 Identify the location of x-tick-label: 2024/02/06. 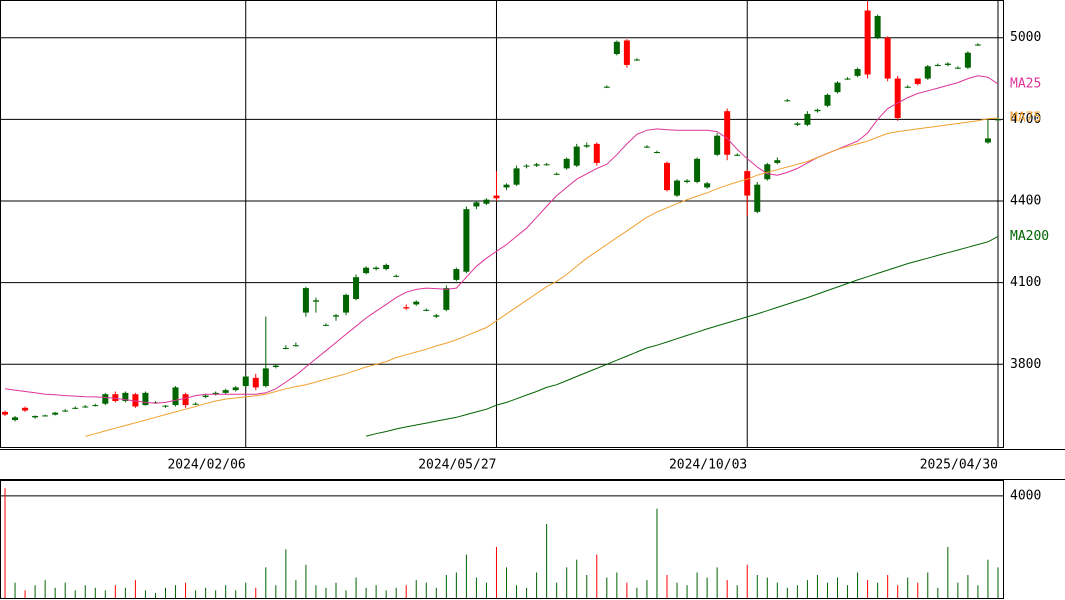
(206, 465).